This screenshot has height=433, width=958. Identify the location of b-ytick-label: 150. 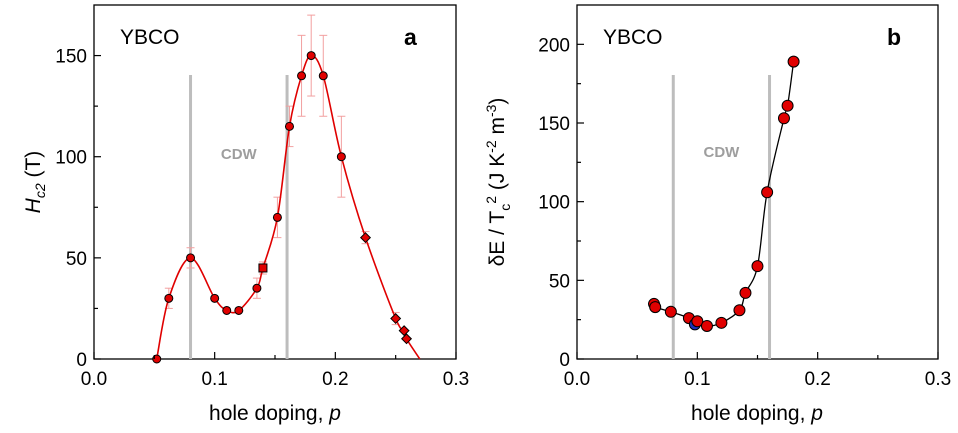
(554, 124).